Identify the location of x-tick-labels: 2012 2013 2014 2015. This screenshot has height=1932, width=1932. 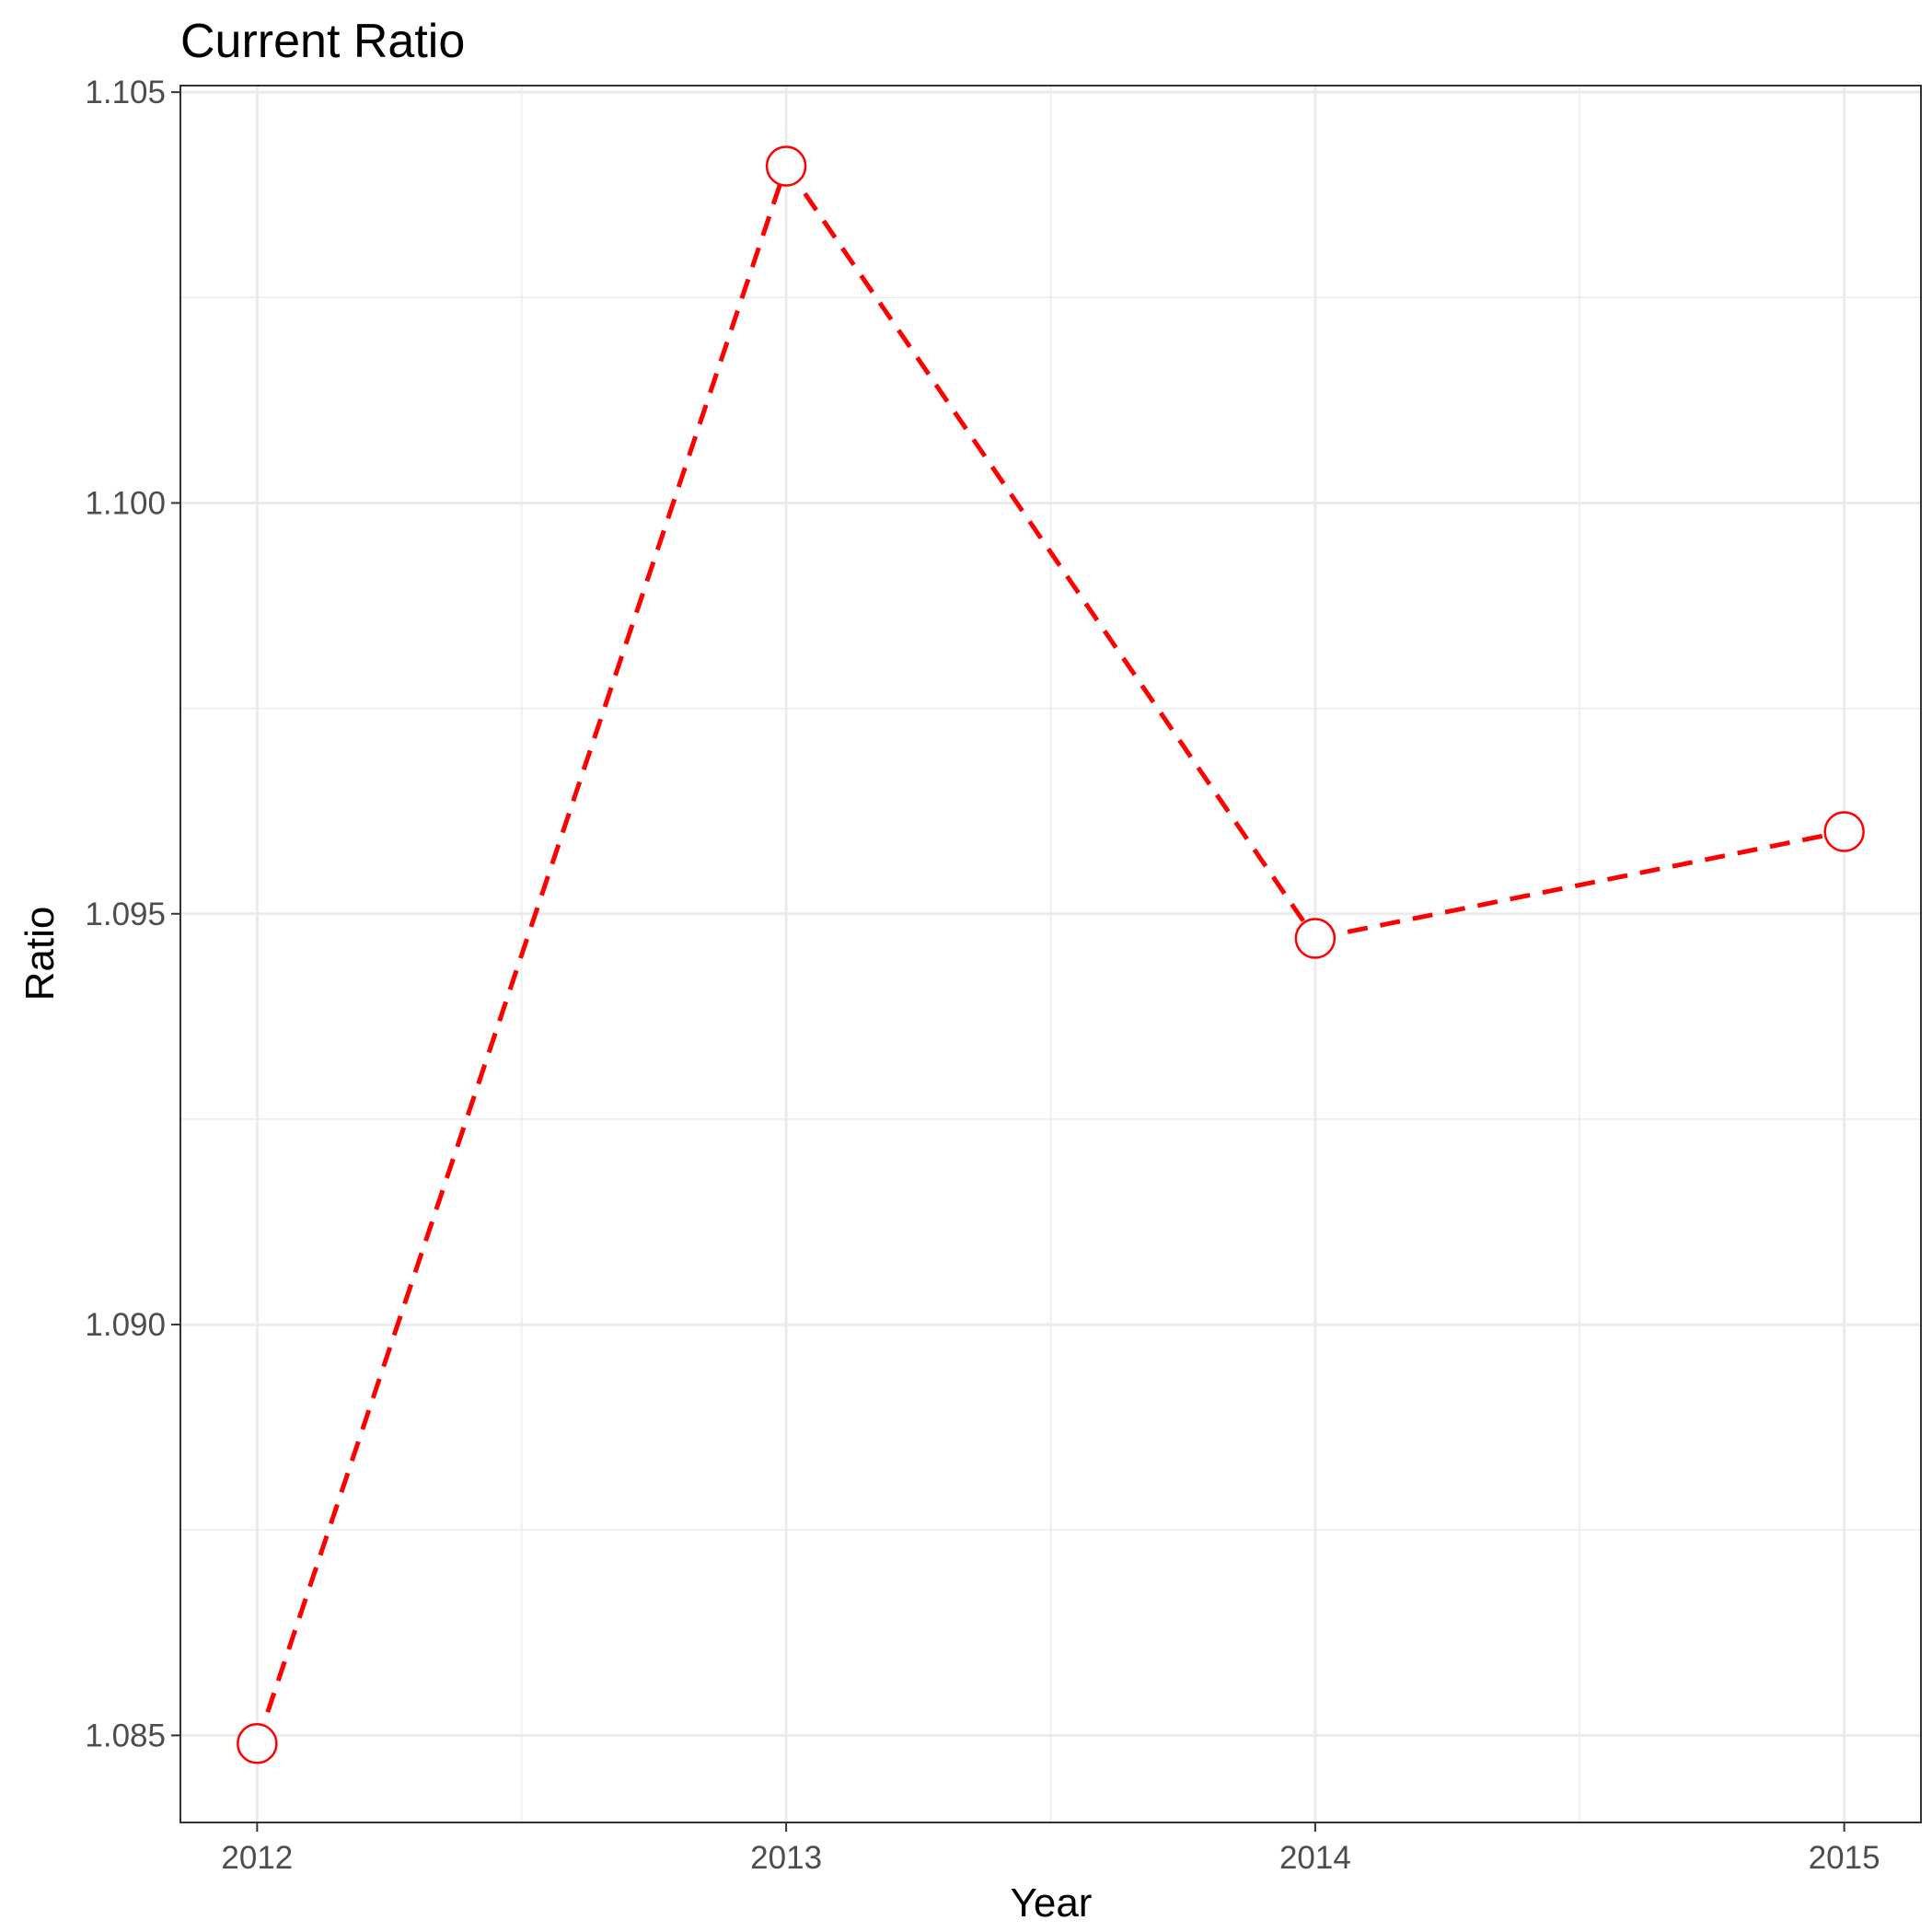
(1050, 1858).